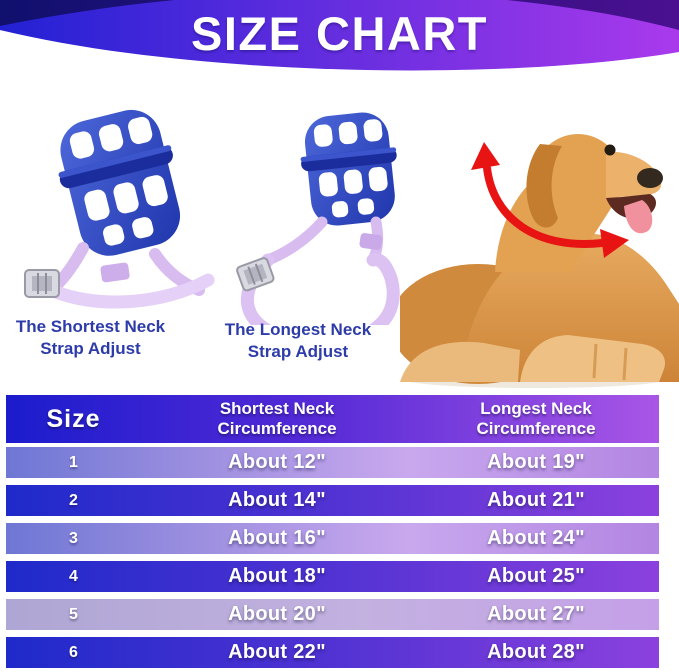 The height and width of the screenshot is (672, 679). I want to click on longest-circumference-value: About 25", so click(536, 576).